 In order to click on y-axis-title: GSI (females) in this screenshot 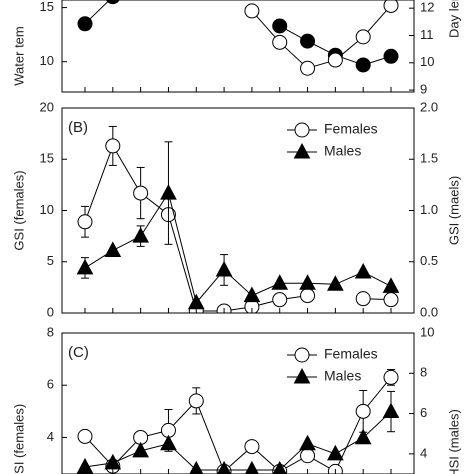, I will do `click(18, 210)`.